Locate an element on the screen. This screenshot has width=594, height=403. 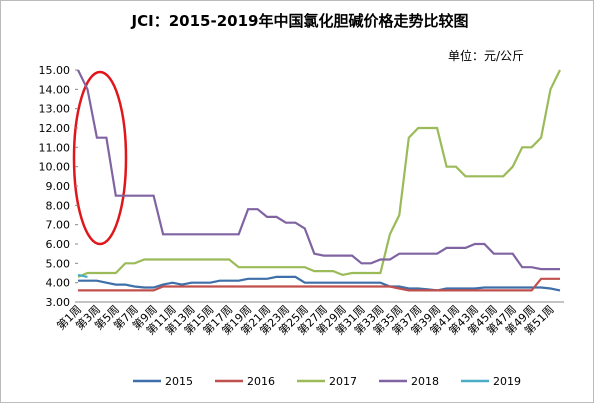
legend-label: 2017 is located at coordinates (343, 381).